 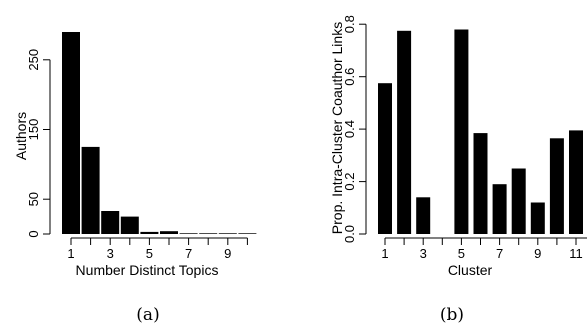 What do you see at coordinates (33, 233) in the screenshot?
I see `y-tick-label: 0` at bounding box center [33, 233].